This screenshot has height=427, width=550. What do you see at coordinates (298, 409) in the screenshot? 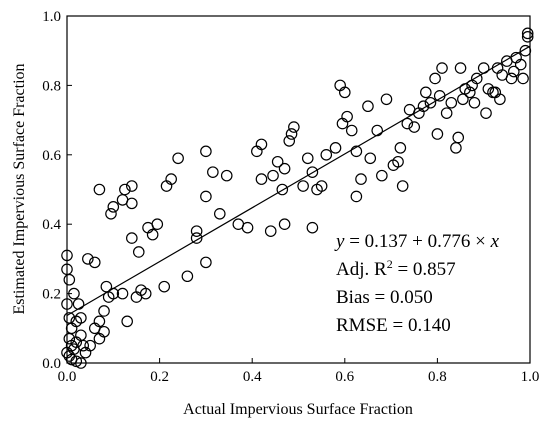
I see `x-axis-title: Actual Impervious Surface Fraction` at bounding box center [298, 409].